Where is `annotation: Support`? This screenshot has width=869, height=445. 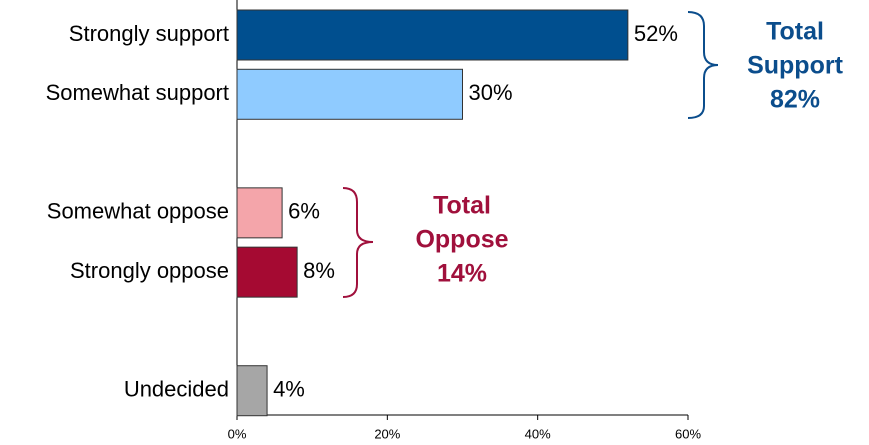 annotation: Support is located at coordinates (795, 66).